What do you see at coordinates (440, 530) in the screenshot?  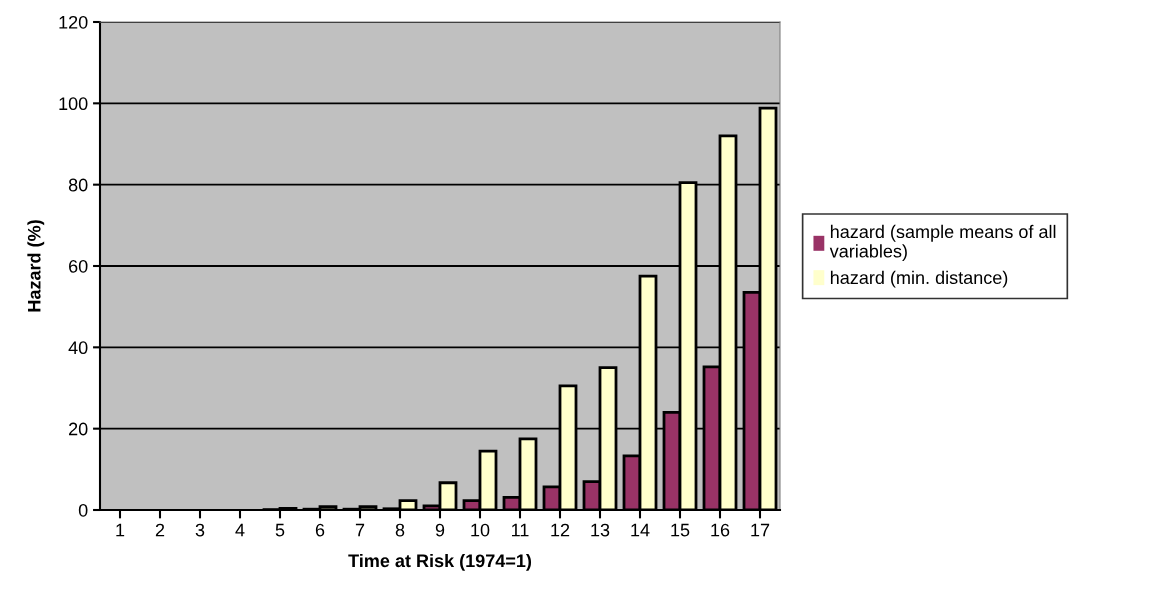 I see `x-tick-label: 9` at bounding box center [440, 530].